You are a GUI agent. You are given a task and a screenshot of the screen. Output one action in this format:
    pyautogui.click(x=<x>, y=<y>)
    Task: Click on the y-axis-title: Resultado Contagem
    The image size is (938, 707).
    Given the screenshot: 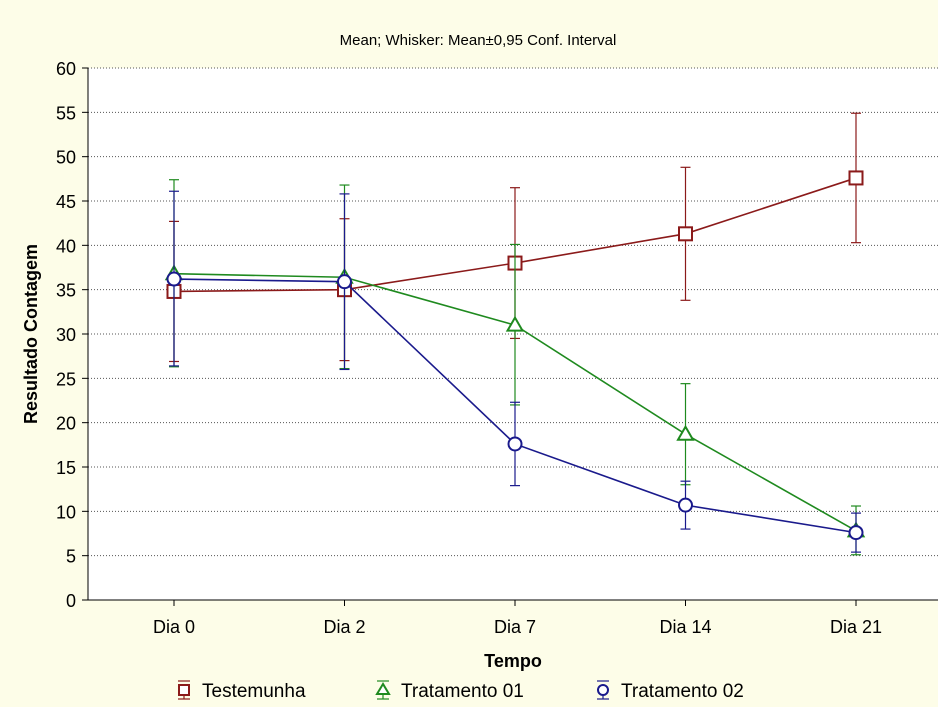 What is the action you would take?
    pyautogui.click(x=31, y=334)
    